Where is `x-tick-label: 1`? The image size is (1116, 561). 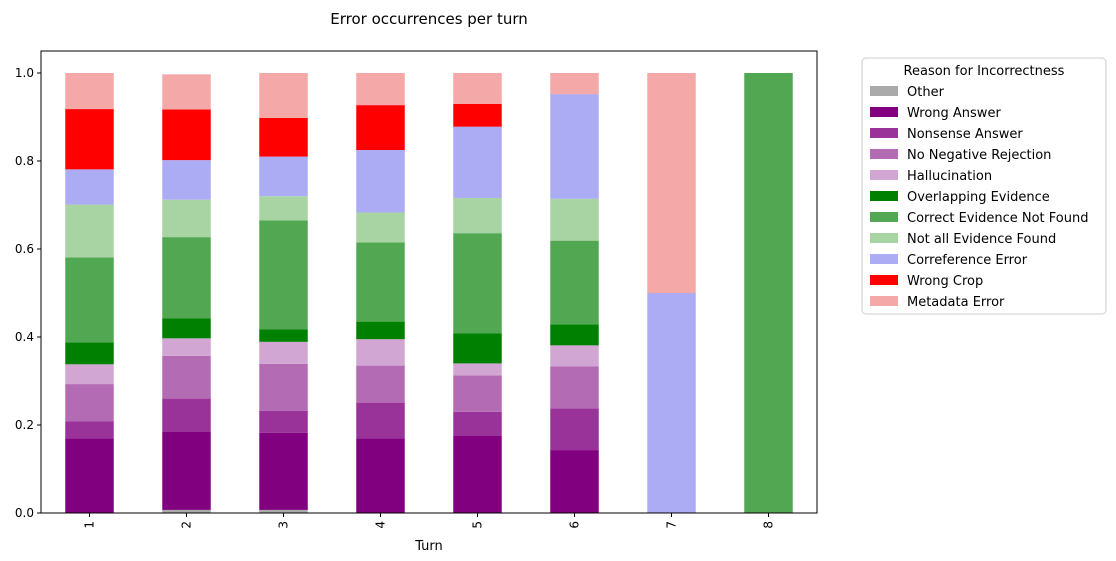 x-tick-label: 1 is located at coordinates (90, 525).